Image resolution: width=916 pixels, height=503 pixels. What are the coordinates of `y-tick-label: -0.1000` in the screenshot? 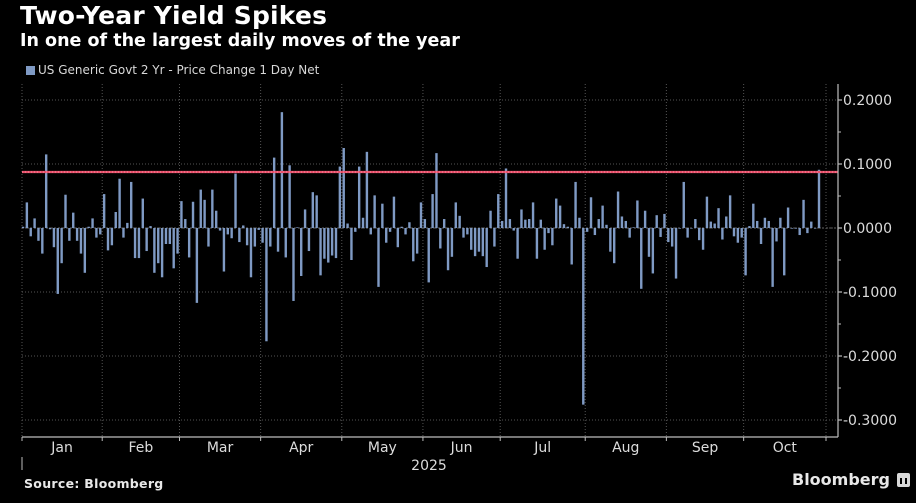 It's located at (870, 293).